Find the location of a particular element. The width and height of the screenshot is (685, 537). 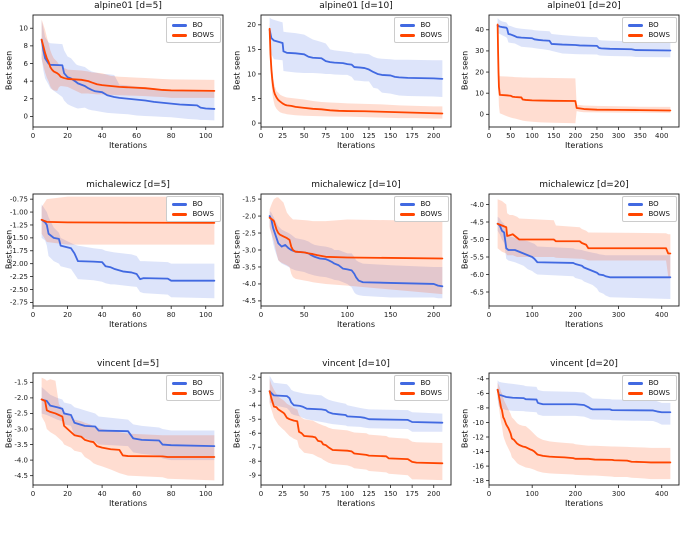

svg-text: -3 is located at coordinates (252, 392).